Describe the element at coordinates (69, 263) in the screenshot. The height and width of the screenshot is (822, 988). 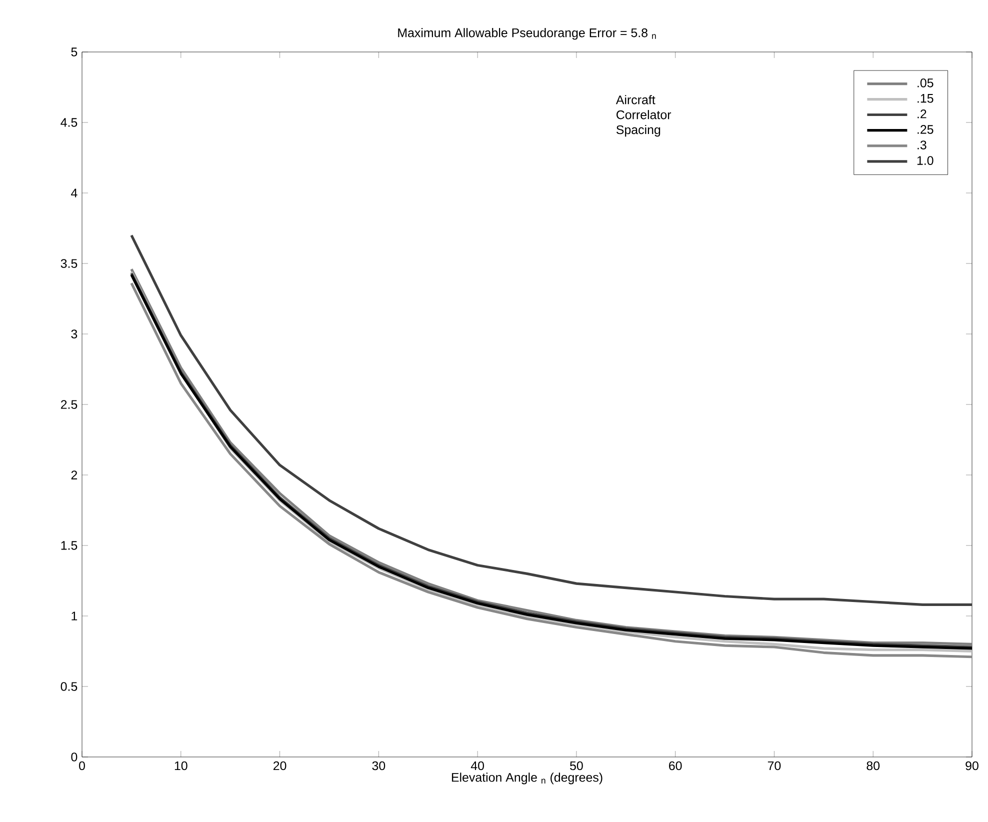
I see `y-tick-label: 3.5` at that location.